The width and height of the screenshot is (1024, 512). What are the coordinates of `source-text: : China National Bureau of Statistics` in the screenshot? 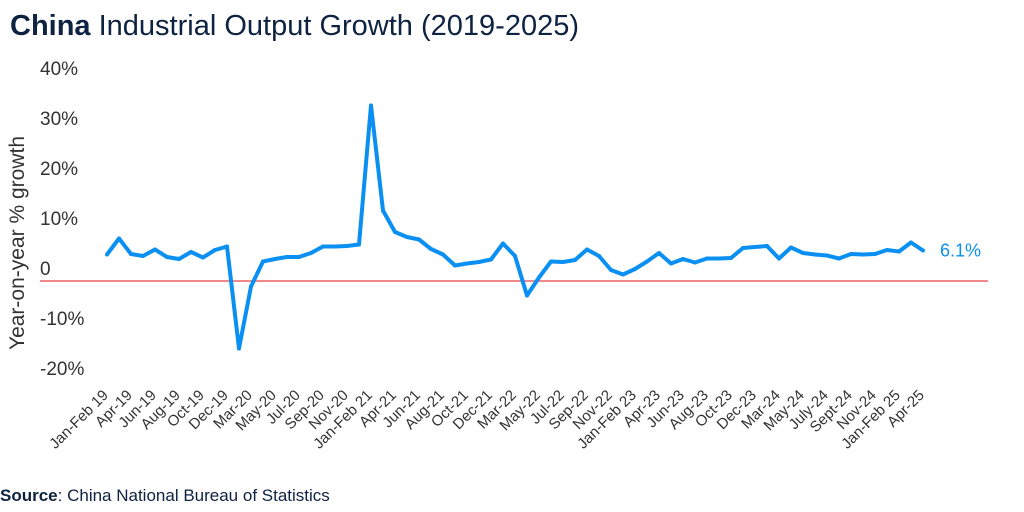 It's located at (193, 495).